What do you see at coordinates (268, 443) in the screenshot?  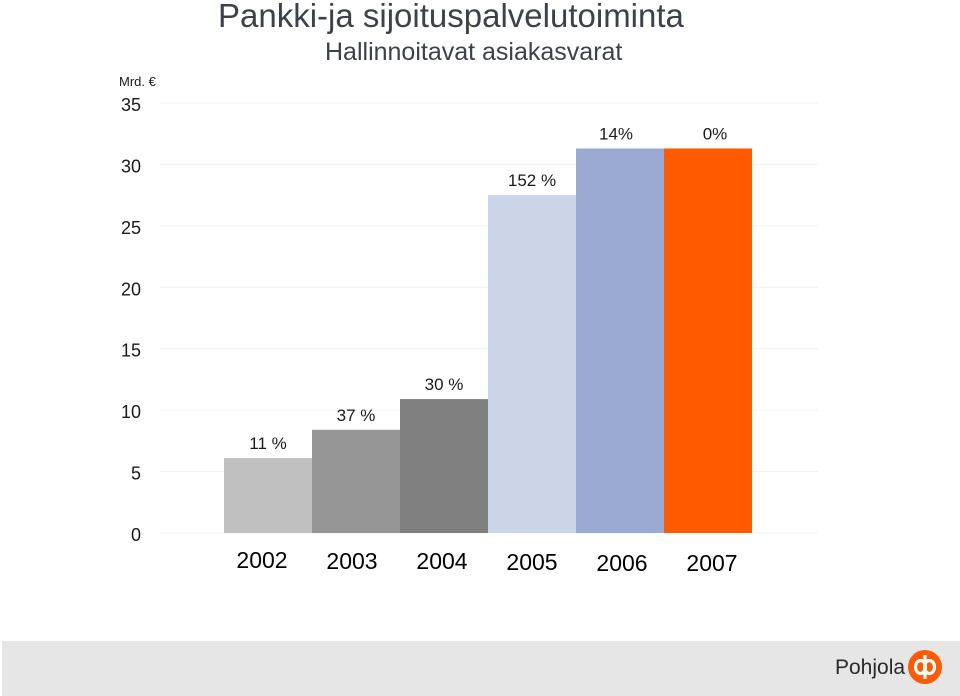 I see `data-label: 11 %` at bounding box center [268, 443].